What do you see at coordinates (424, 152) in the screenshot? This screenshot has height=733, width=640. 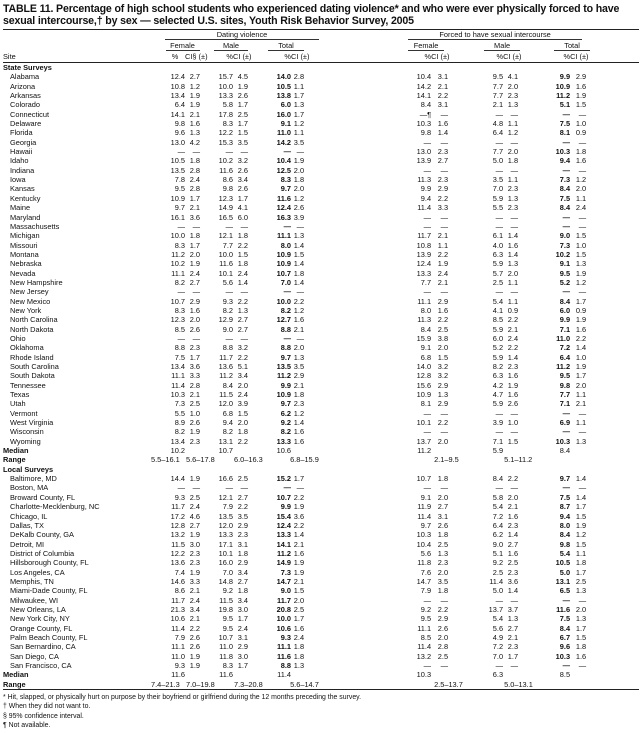 I see `percent-cell: 13.0` at bounding box center [424, 152].